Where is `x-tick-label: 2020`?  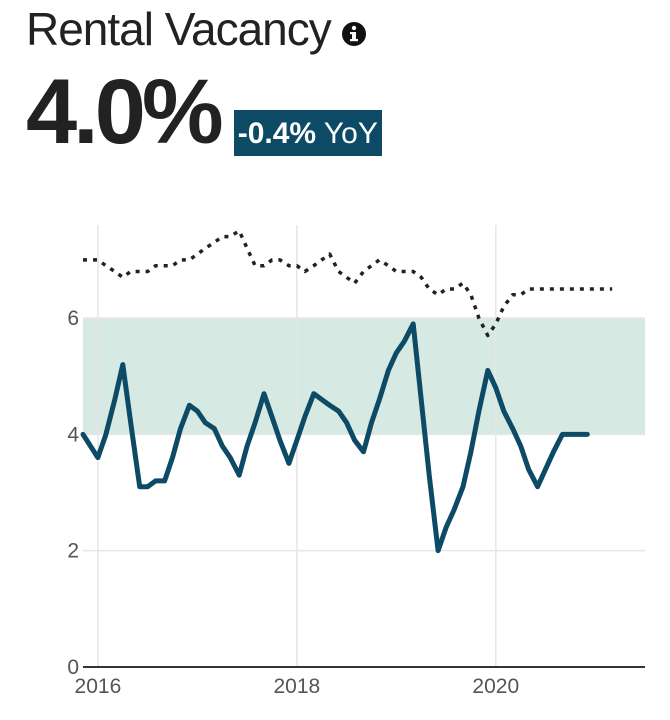 x-tick-label: 2020 is located at coordinates (495, 686).